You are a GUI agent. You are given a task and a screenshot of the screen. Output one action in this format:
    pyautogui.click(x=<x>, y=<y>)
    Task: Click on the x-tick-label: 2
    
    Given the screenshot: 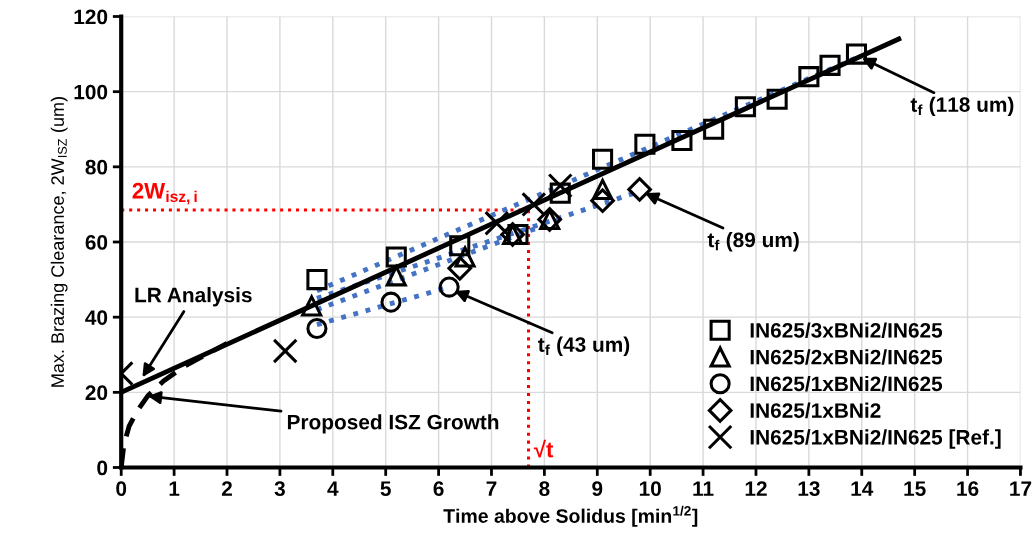 What is the action you would take?
    pyautogui.click(x=226, y=488)
    